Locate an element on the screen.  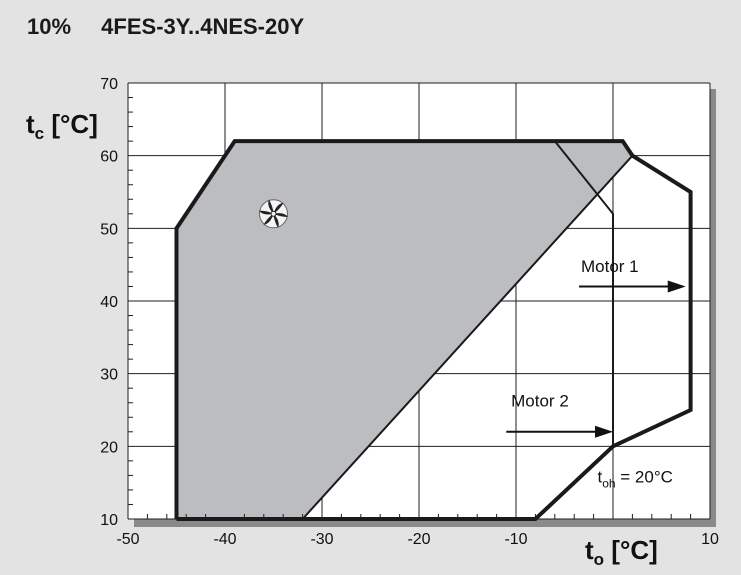
x-tick-label: -20 is located at coordinates (418, 539).